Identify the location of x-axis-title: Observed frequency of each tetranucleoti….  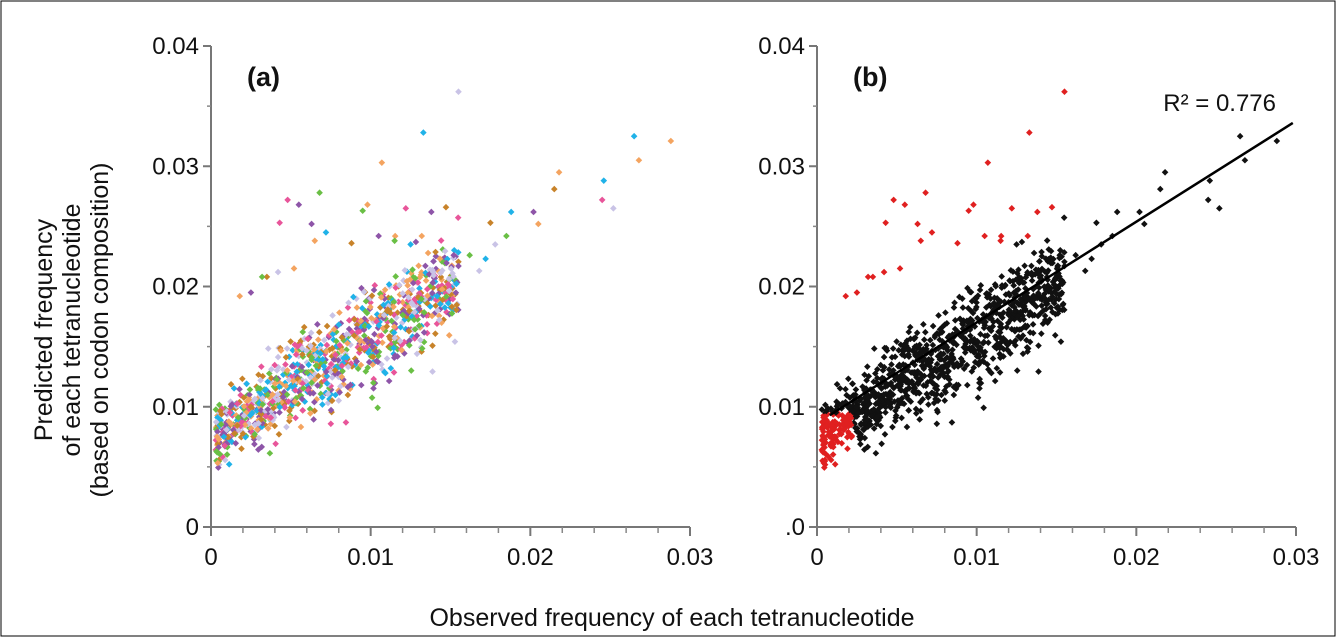
(671, 618).